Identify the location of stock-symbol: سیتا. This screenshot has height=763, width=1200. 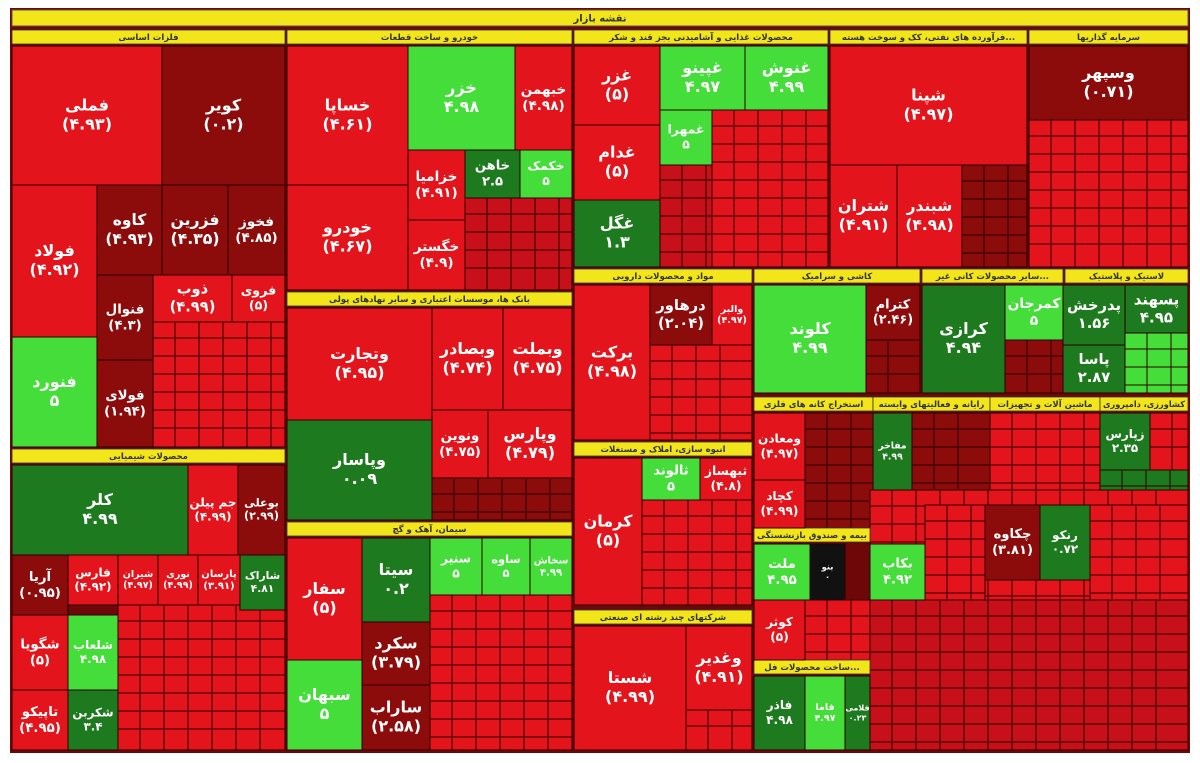
(396, 569).